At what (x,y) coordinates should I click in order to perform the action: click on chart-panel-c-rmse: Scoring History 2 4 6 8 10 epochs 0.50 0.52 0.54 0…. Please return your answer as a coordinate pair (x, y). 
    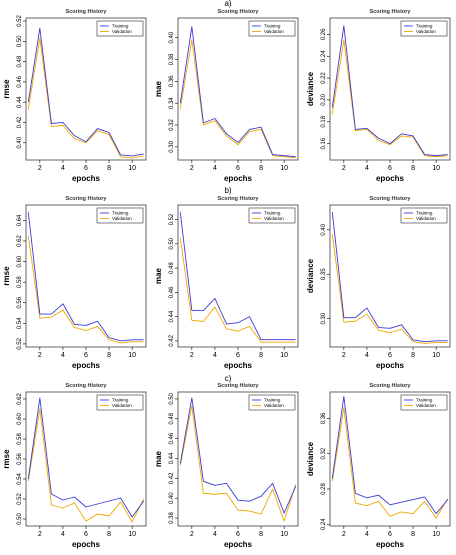
    Looking at the image, I should click on (76, 464).